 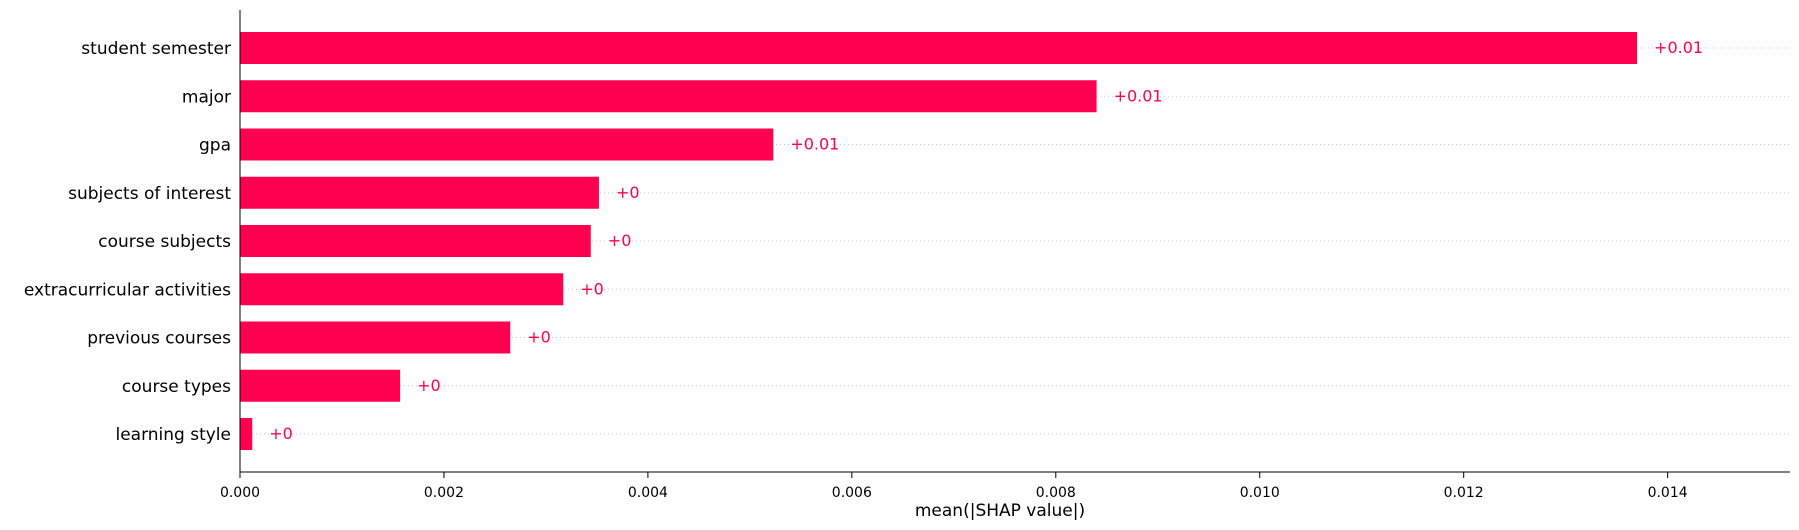 What do you see at coordinates (648, 493) in the screenshot?
I see `x-tick-label: 0.004` at bounding box center [648, 493].